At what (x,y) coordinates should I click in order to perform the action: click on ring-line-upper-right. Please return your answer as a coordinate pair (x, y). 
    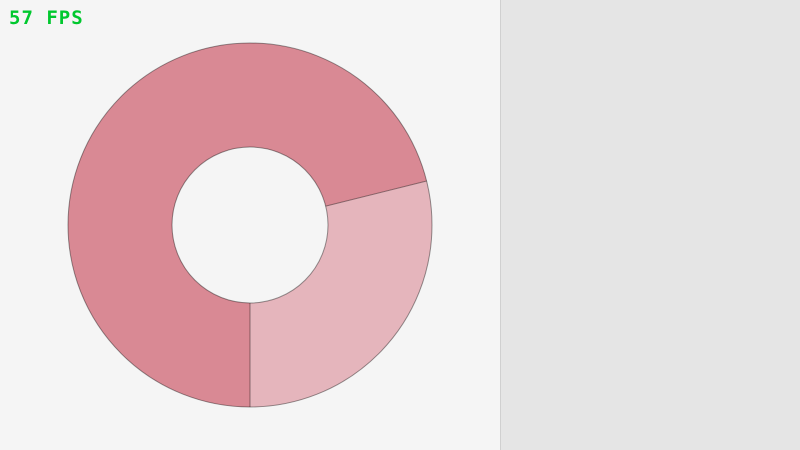
    Looking at the image, I should click on (376, 193).